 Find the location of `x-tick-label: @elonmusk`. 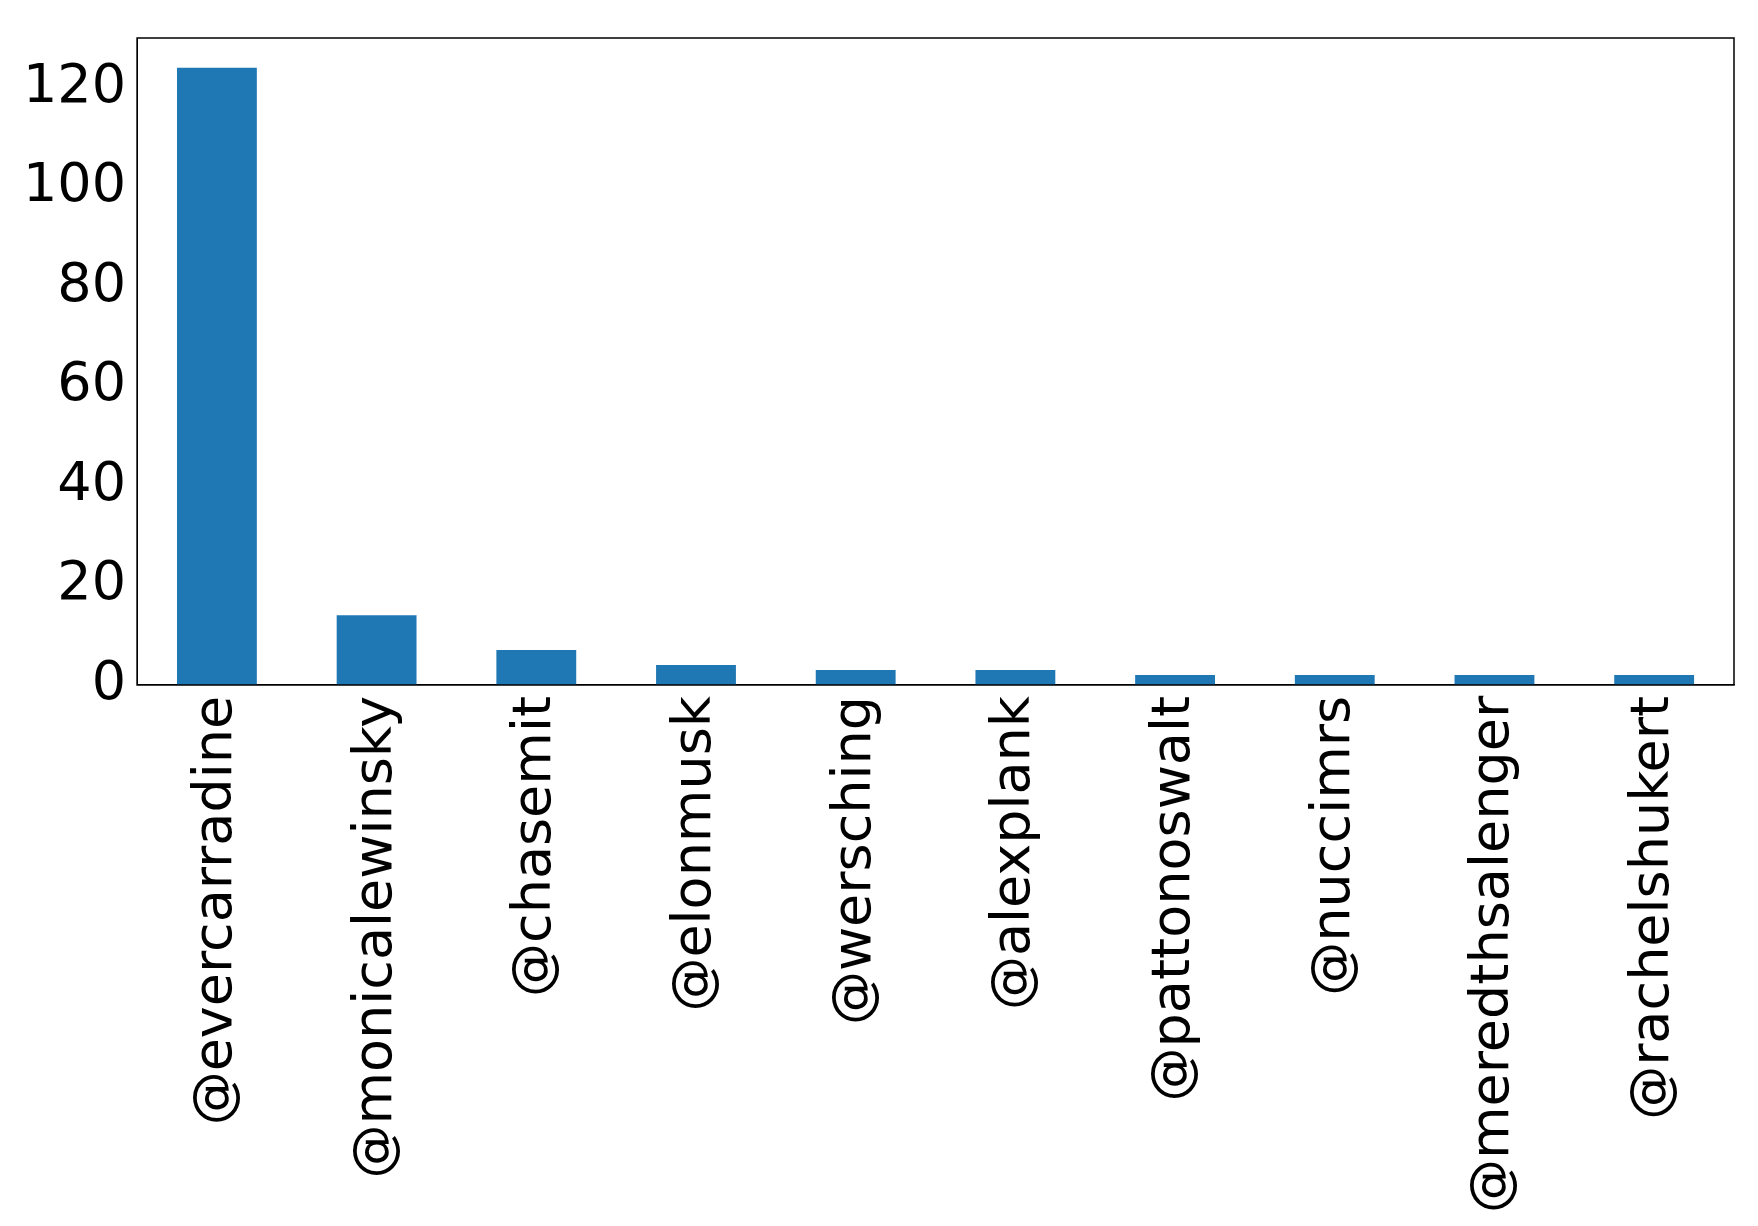

x-tick-label: @elonmusk is located at coordinates (692, 853).